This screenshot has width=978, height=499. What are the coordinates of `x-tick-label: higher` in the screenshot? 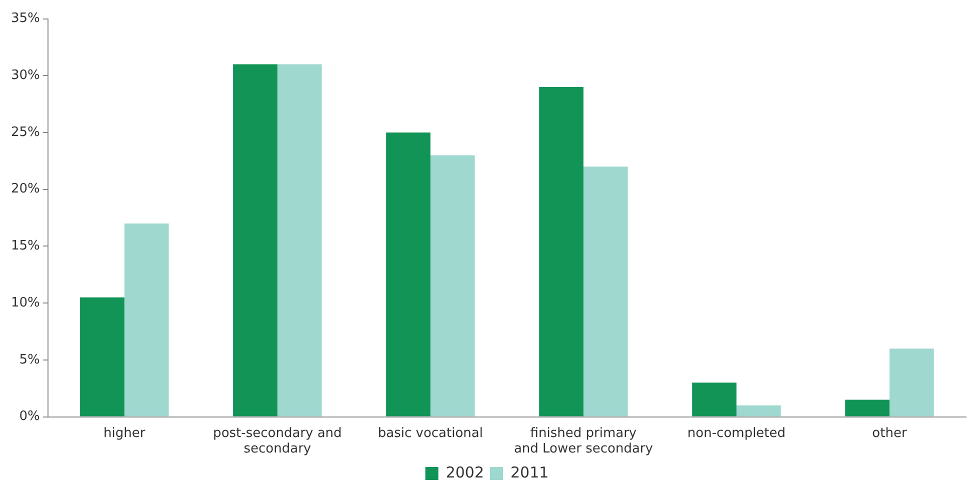 It's located at (125, 433).